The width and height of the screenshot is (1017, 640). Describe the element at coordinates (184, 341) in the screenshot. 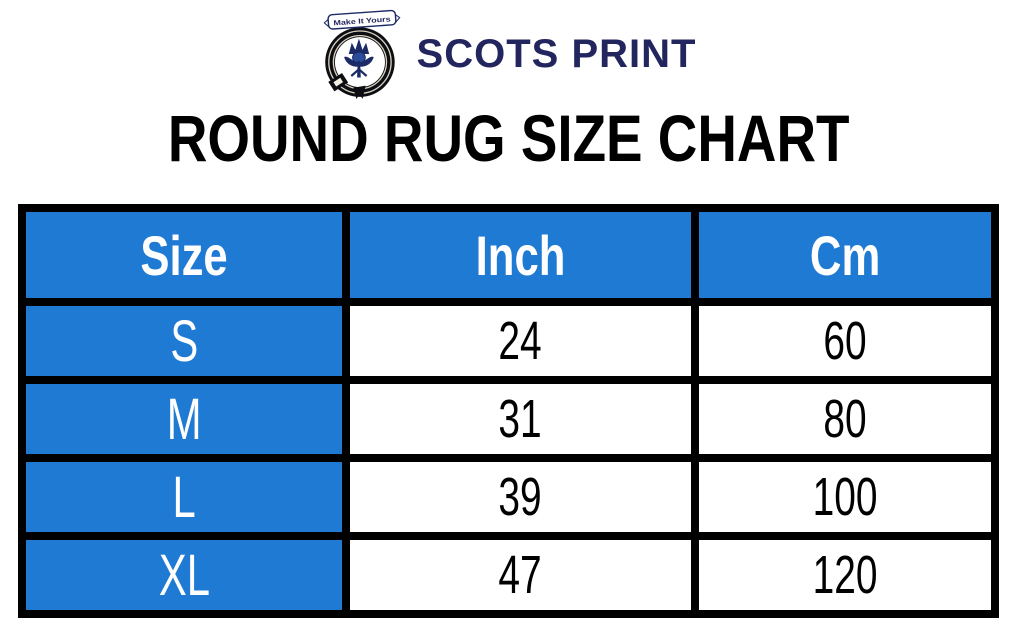

I see `size-cell: S` at that location.